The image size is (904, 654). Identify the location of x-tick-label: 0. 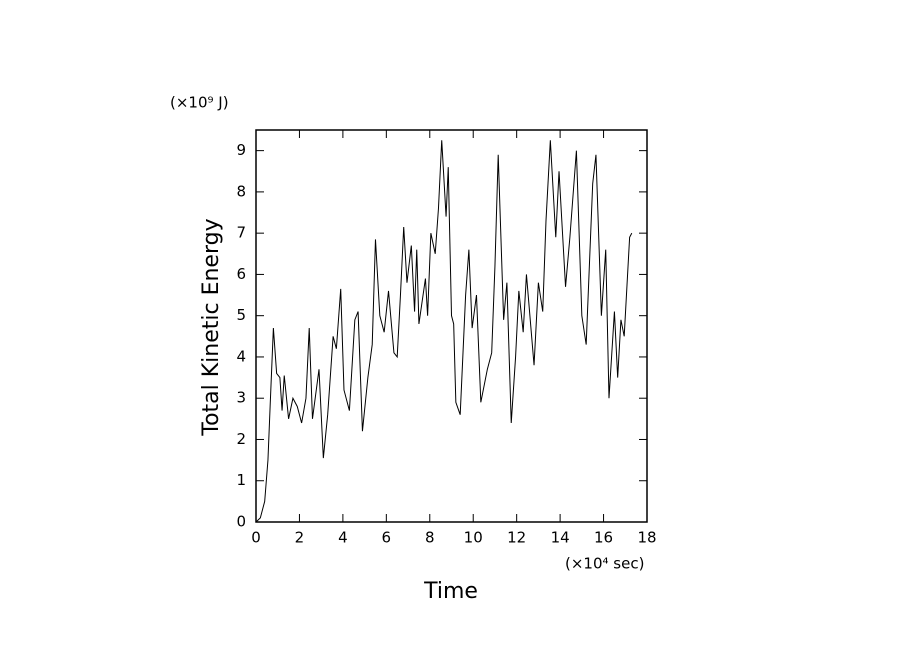
(256, 538).